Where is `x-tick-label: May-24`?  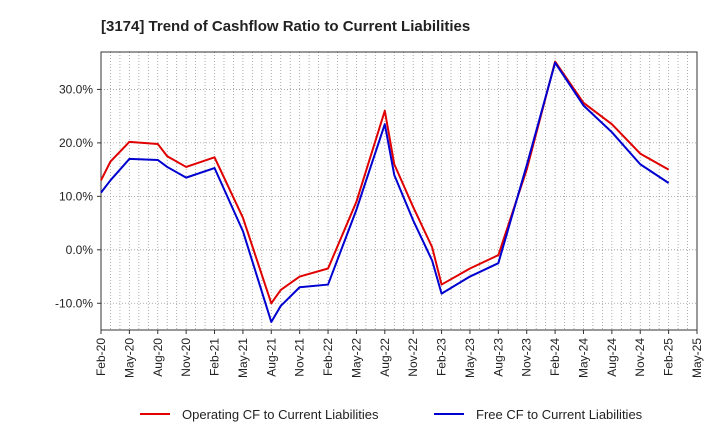
x-tick-label: May-24 is located at coordinates (583, 358).